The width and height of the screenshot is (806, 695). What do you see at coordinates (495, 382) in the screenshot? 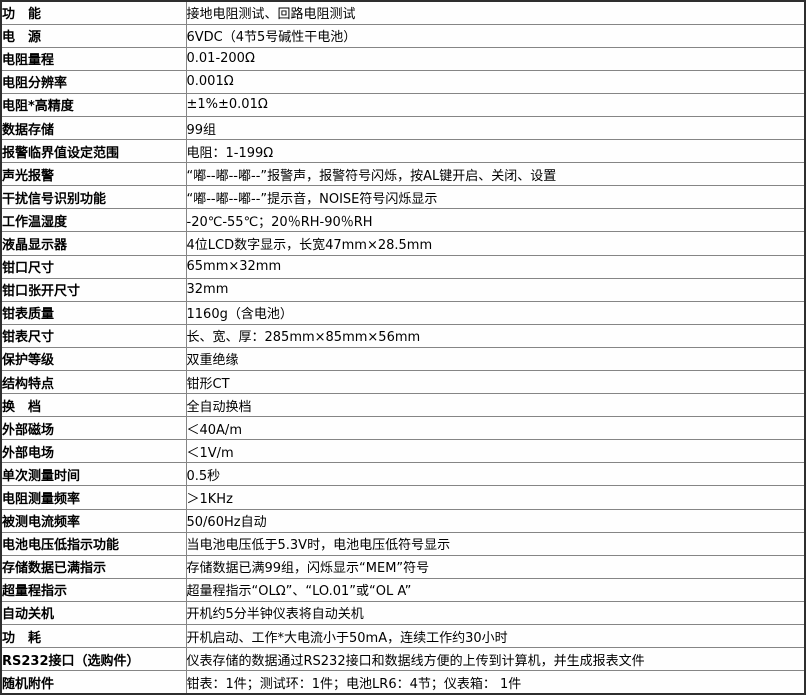
I see `spec-value: 钳形CT` at bounding box center [495, 382].